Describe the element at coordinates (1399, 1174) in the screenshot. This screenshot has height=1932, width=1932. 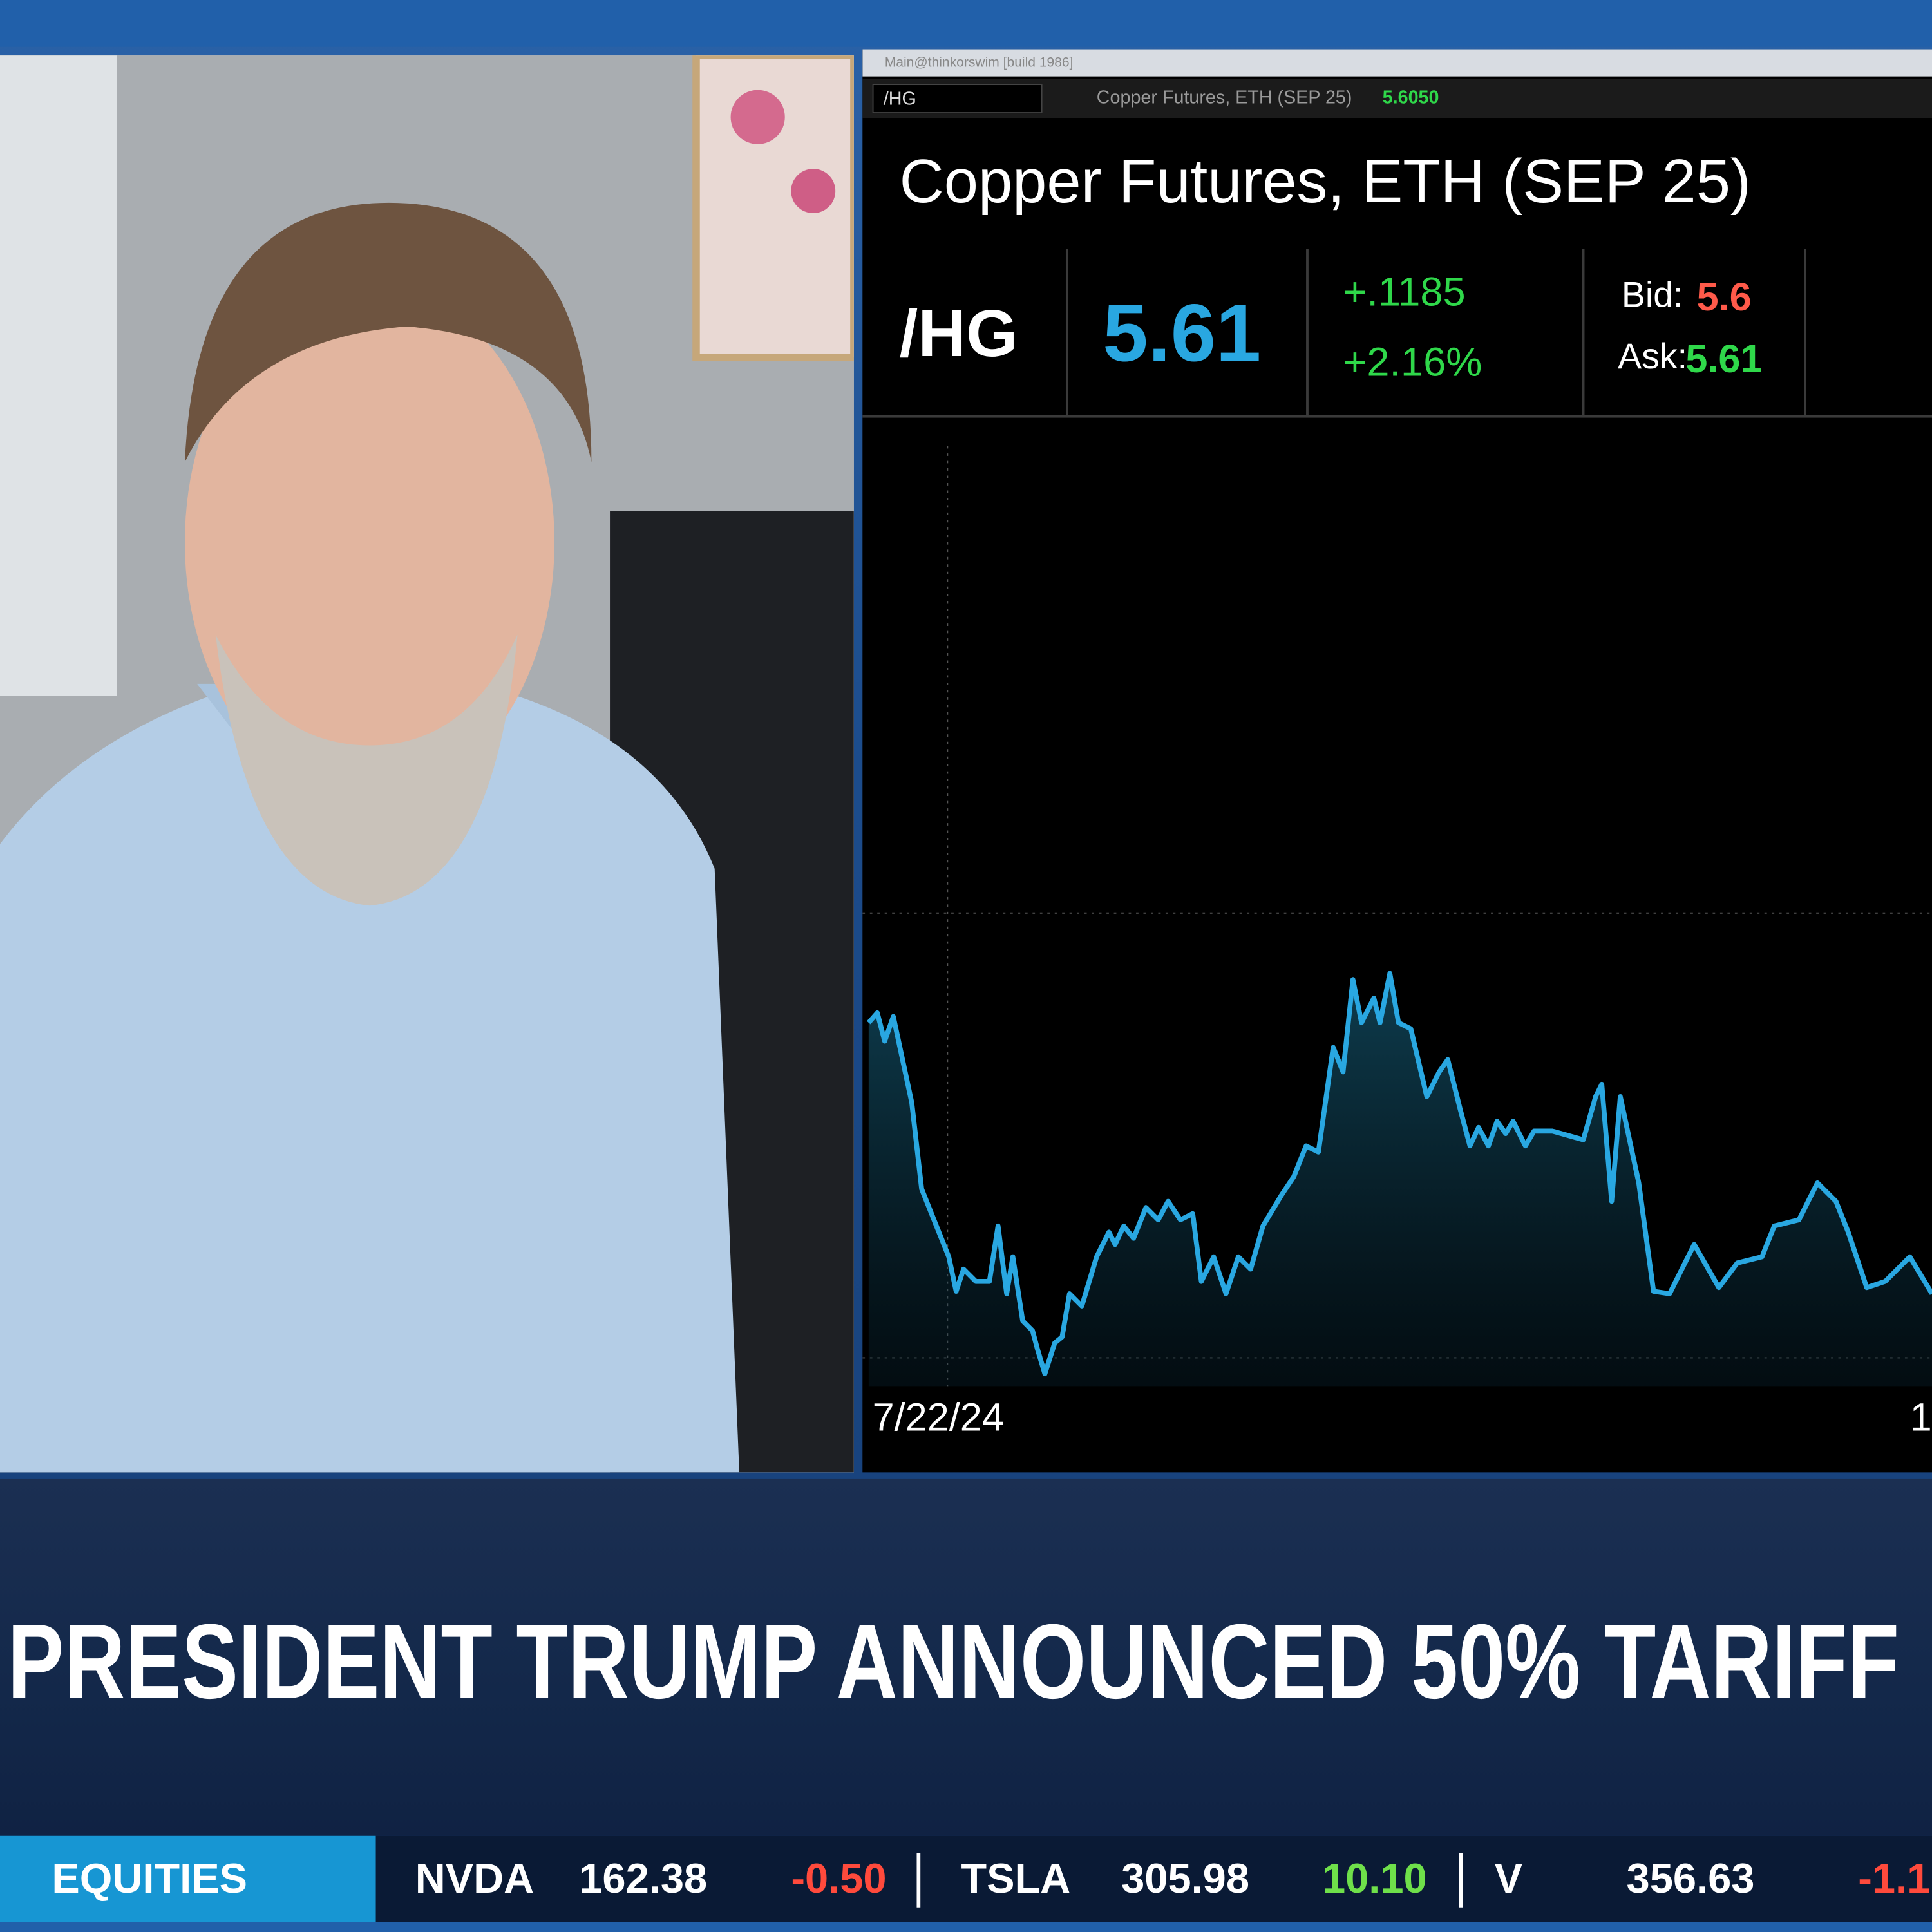
I see `price-line` at that location.